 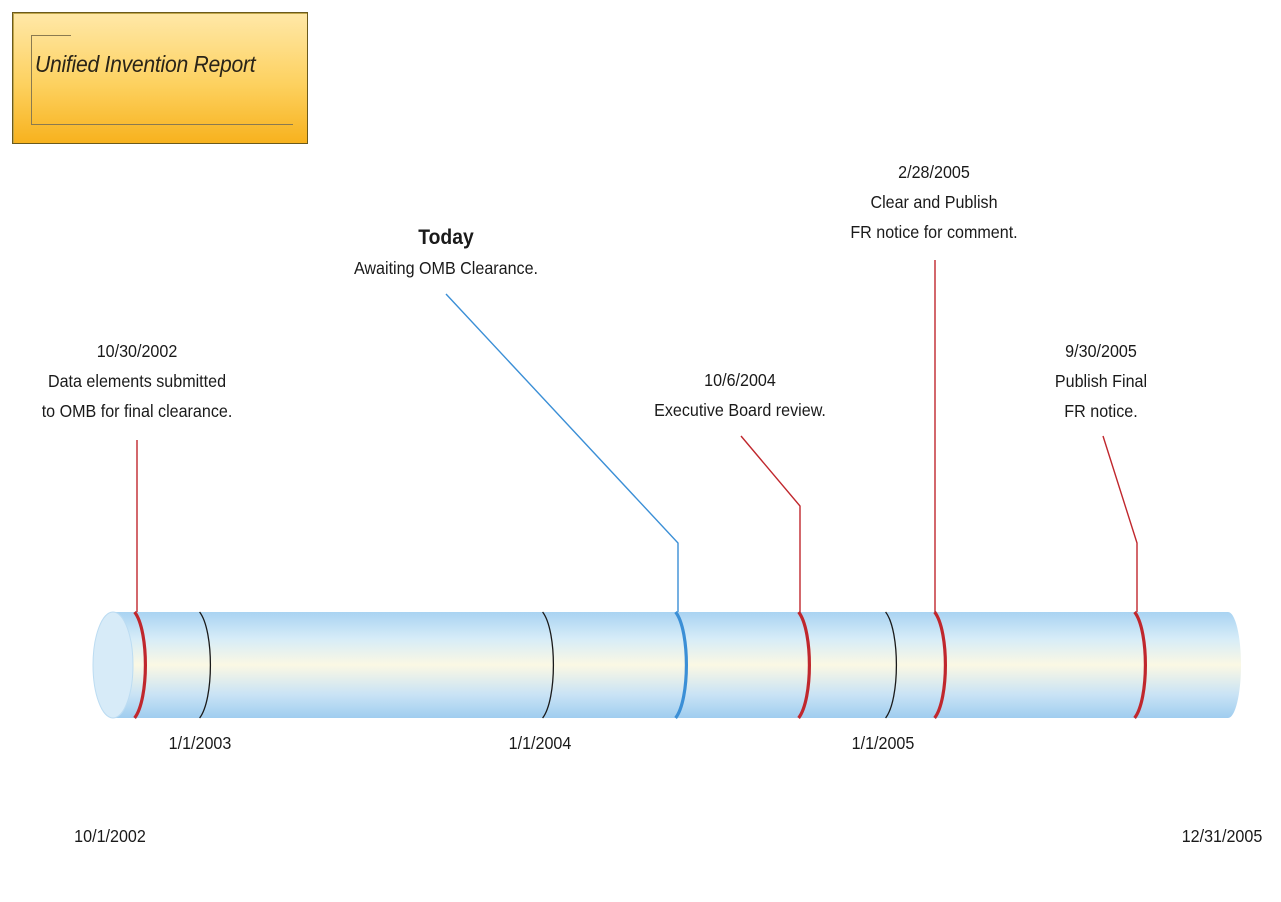 I want to click on milestone-description: Clear and Publish, so click(x=933, y=202).